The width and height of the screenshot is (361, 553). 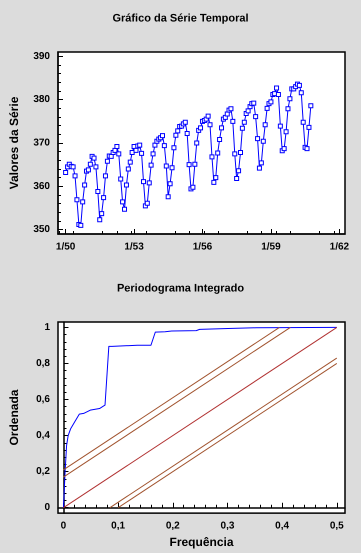 I want to click on y-tick-label: 390, so click(x=41, y=56).